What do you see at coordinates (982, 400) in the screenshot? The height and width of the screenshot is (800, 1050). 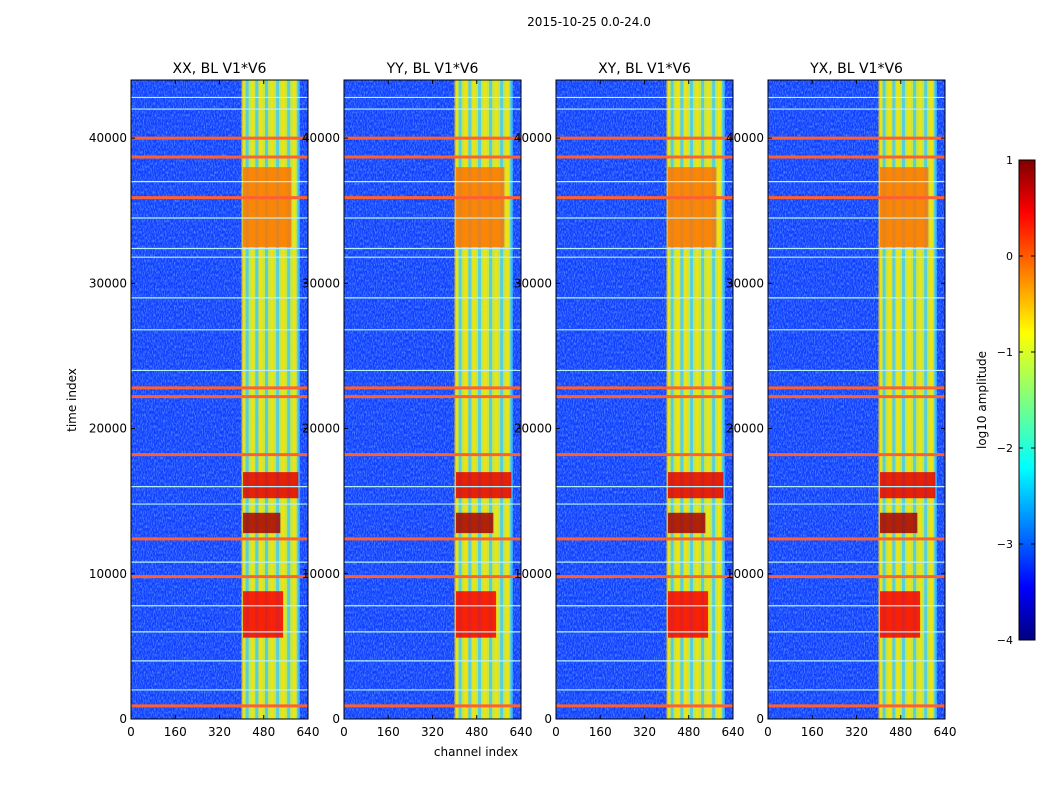 I see `colorbar-label: log10 amplitude` at bounding box center [982, 400].